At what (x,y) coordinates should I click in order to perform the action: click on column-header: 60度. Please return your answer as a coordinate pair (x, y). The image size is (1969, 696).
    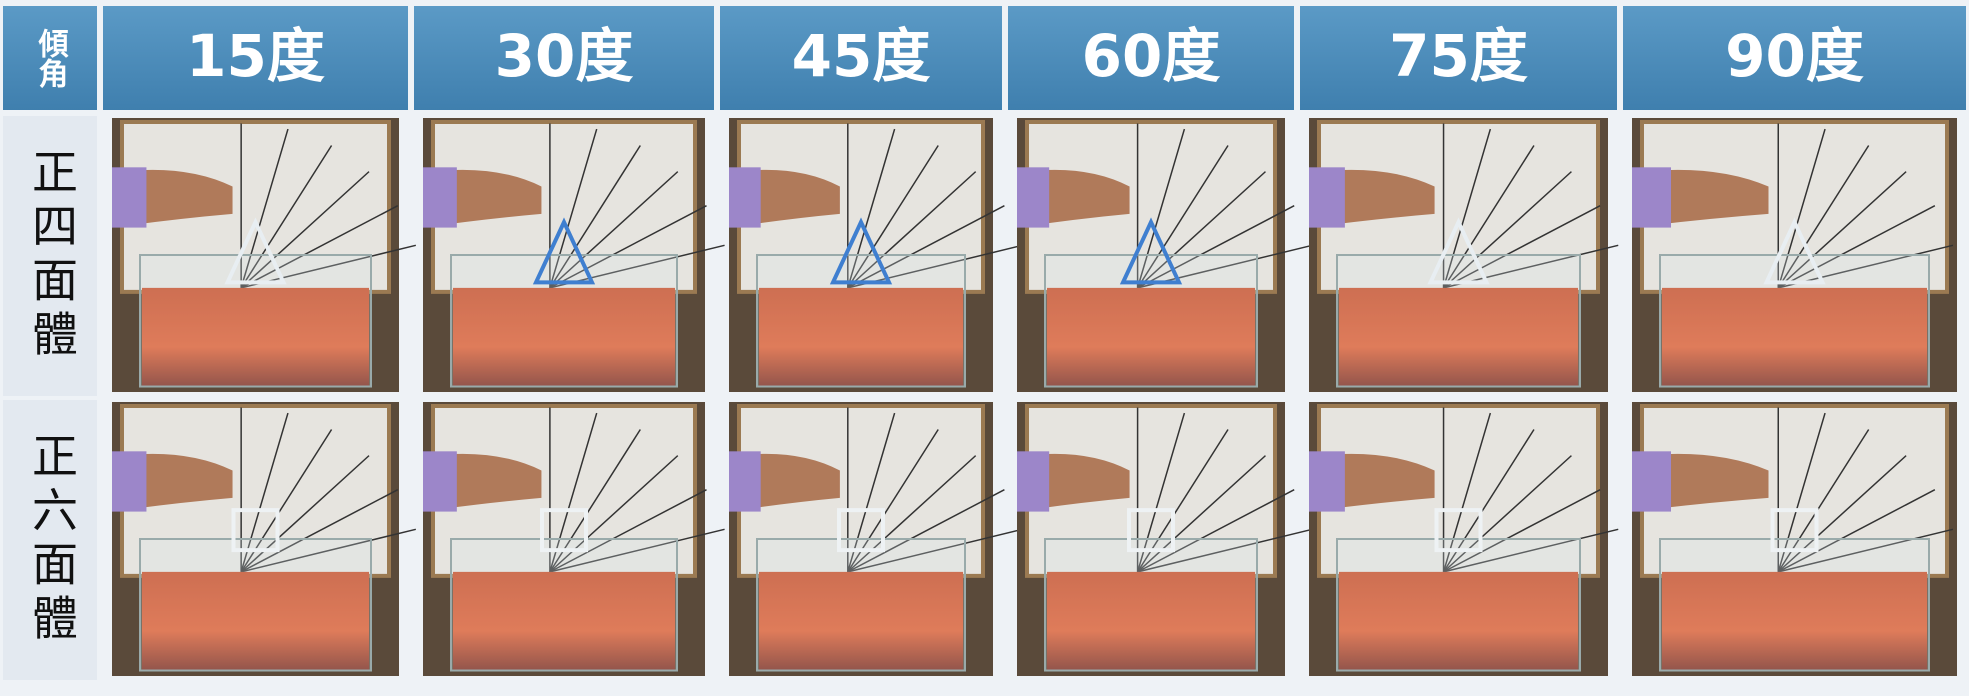
    Looking at the image, I should click on (1151, 56).